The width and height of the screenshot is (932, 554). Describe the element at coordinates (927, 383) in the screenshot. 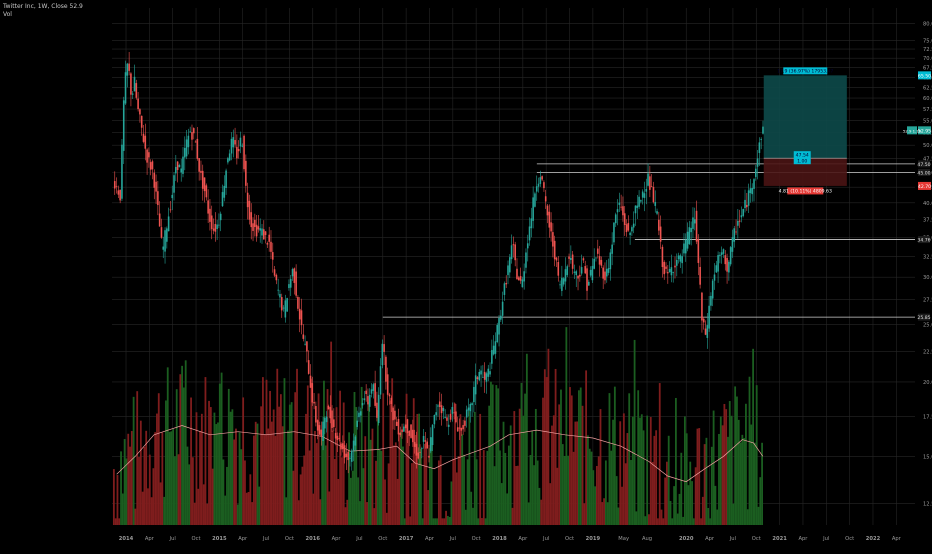

I see `y-tick-label: 20.00` at that location.